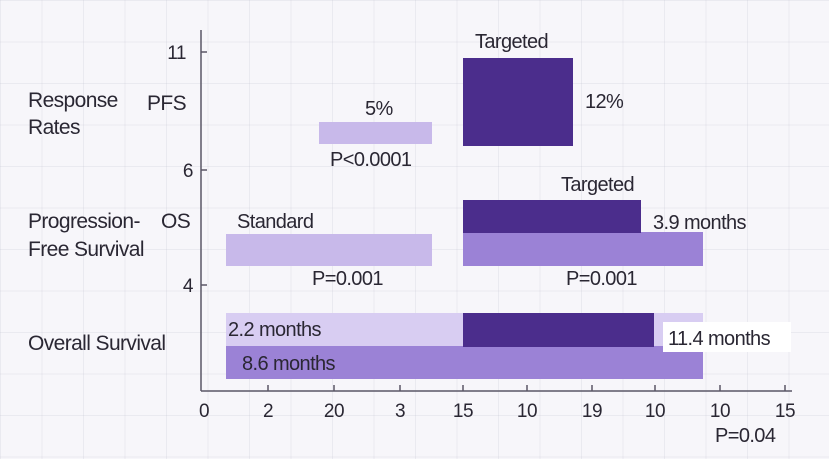 The image size is (829, 459). What do you see at coordinates (379, 109) in the screenshot?
I see `label-response-standard-value: 5%` at bounding box center [379, 109].